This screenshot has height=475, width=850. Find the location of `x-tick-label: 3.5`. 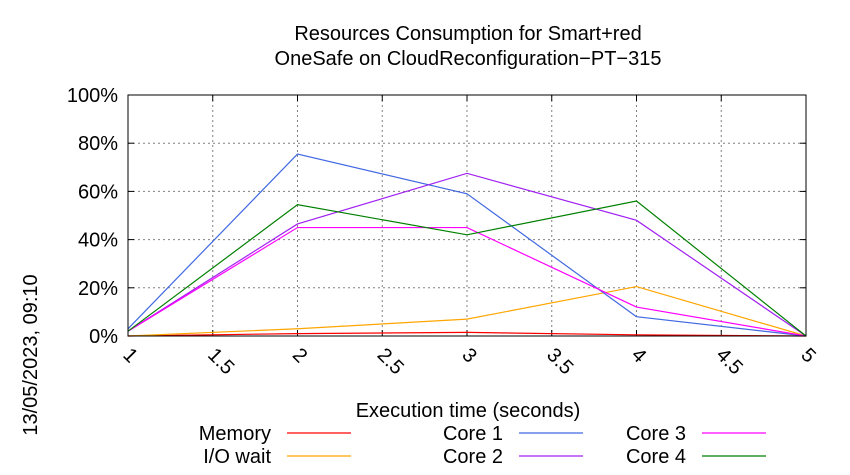

x-tick-label: 3.5 is located at coordinates (559, 361).